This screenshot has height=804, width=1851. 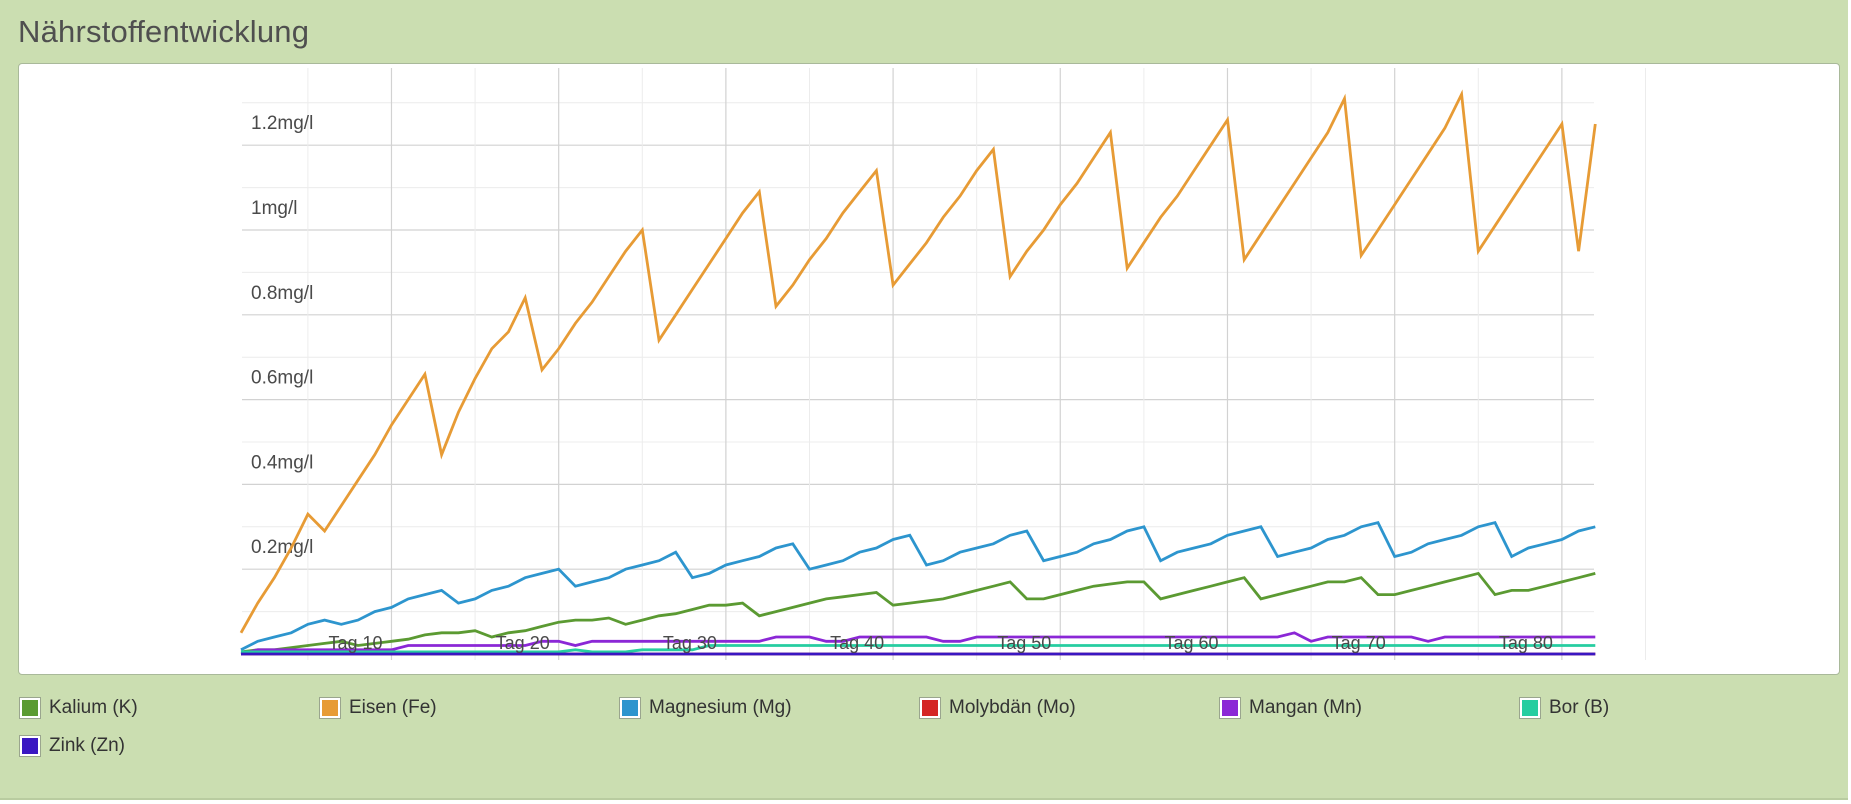 What do you see at coordinates (918, 649) in the screenshot?
I see `series-line-bor` at bounding box center [918, 649].